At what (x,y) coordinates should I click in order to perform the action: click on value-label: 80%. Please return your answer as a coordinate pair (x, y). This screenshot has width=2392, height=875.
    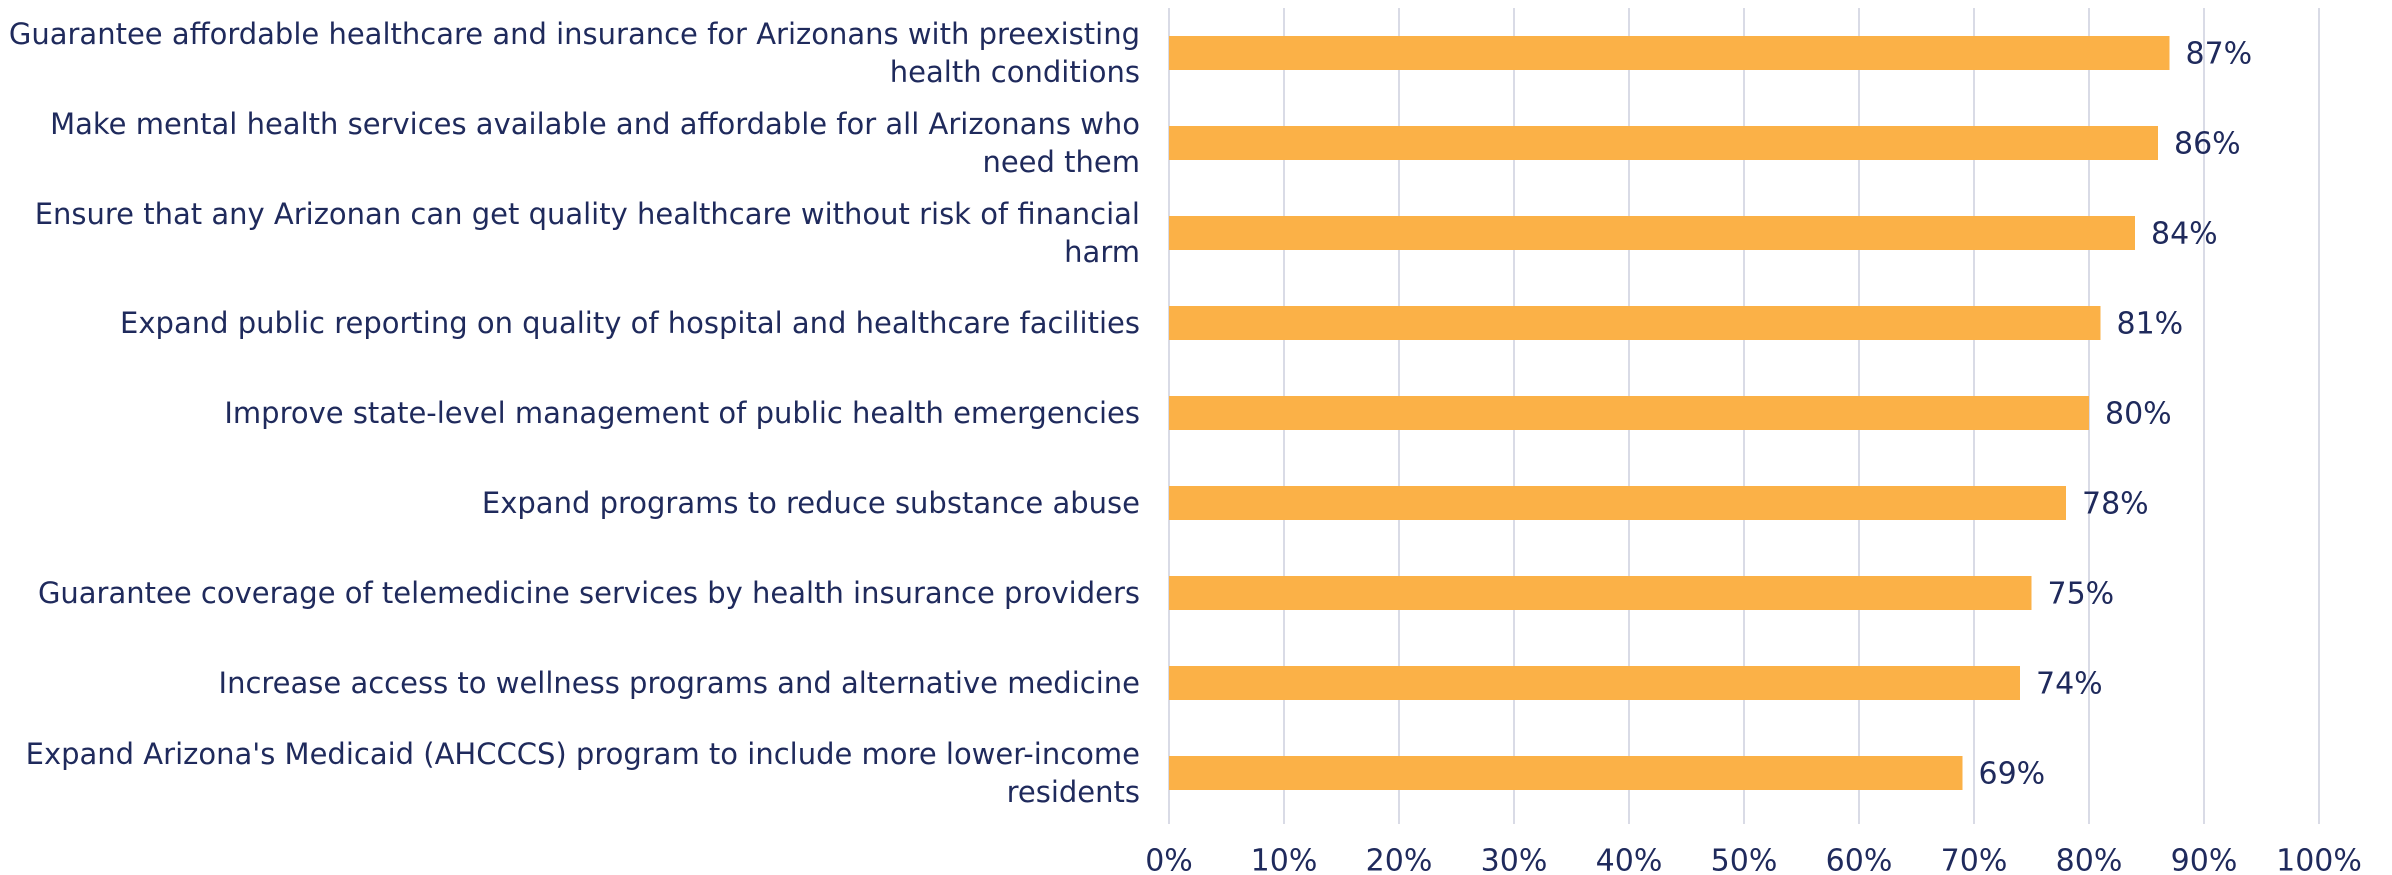
    Looking at the image, I should click on (2138, 414).